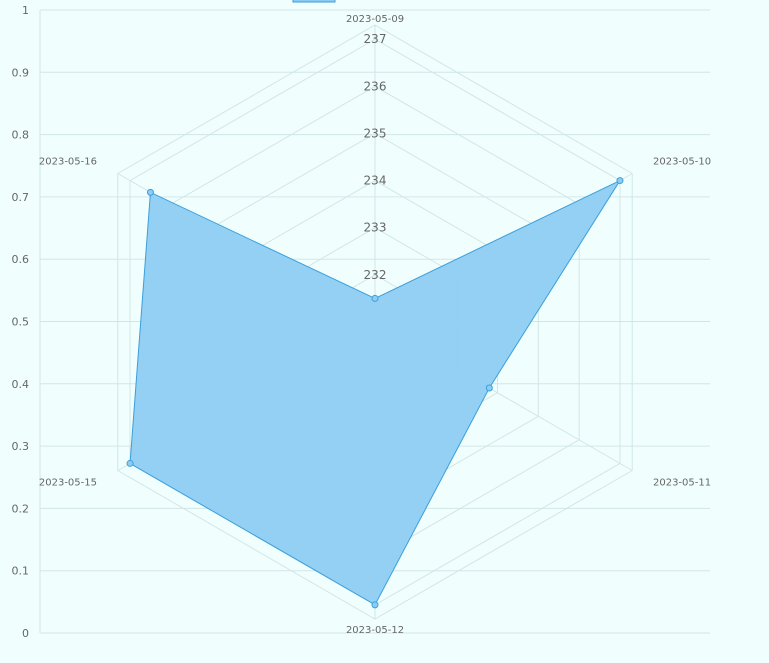 The image size is (769, 663). What do you see at coordinates (375, 228) in the screenshot?
I see `radial-tick-label: 233` at bounding box center [375, 228].